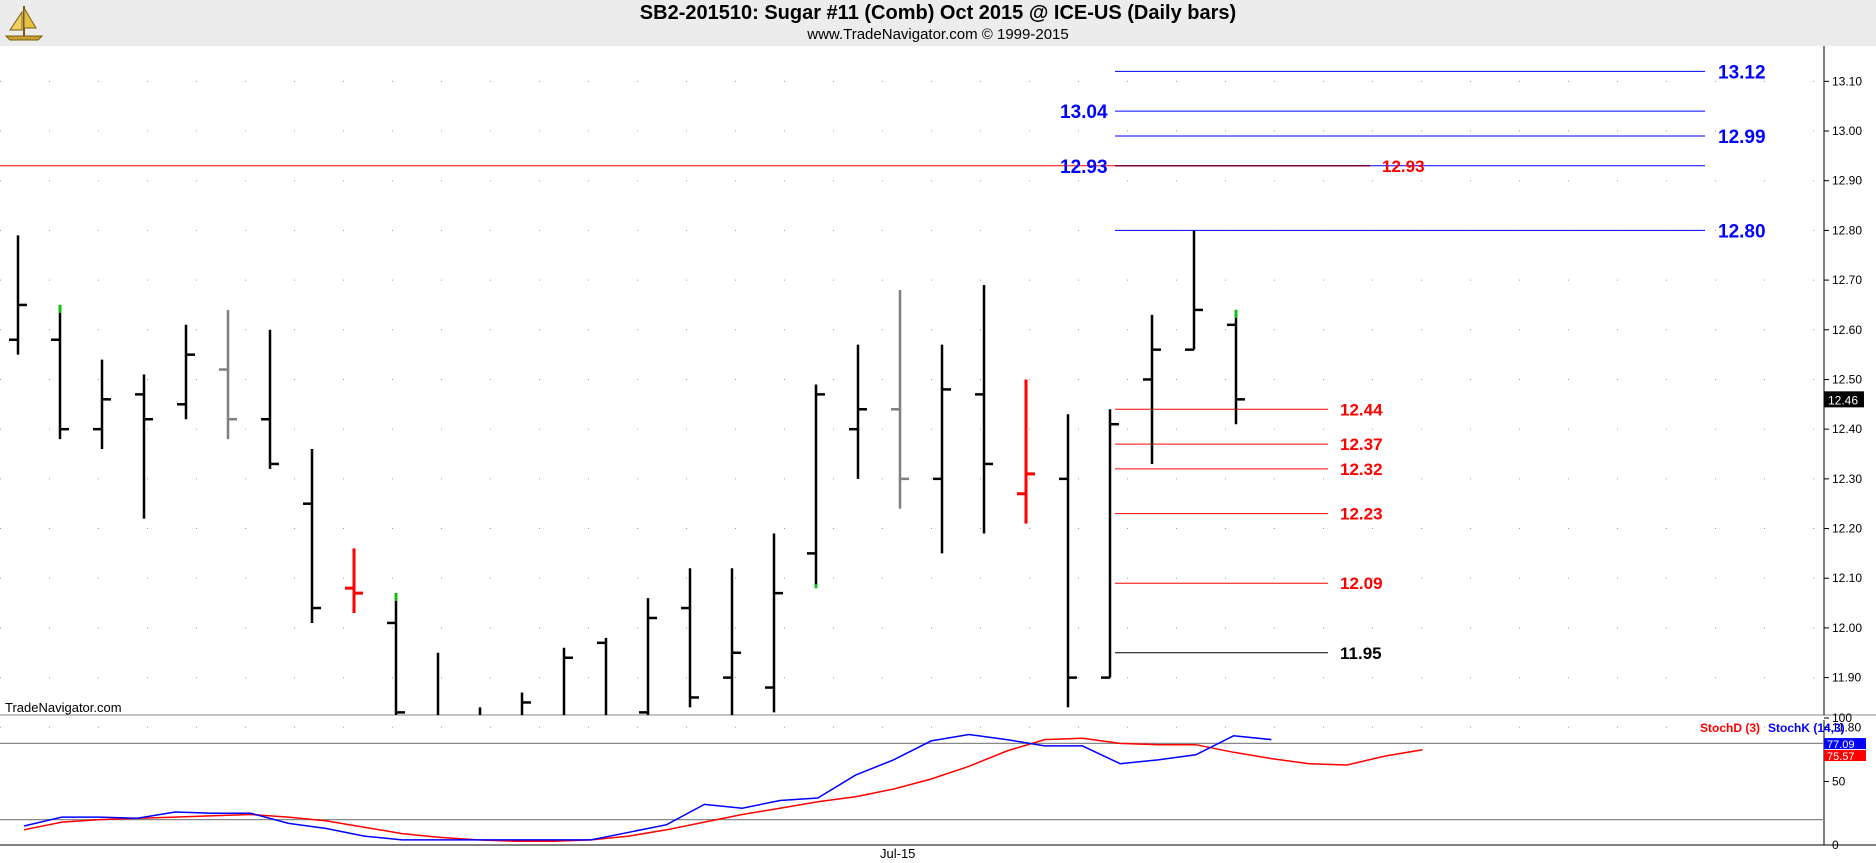  Describe the element at coordinates (1742, 72) in the screenshot. I see `blue-level-label: 13.12` at that location.